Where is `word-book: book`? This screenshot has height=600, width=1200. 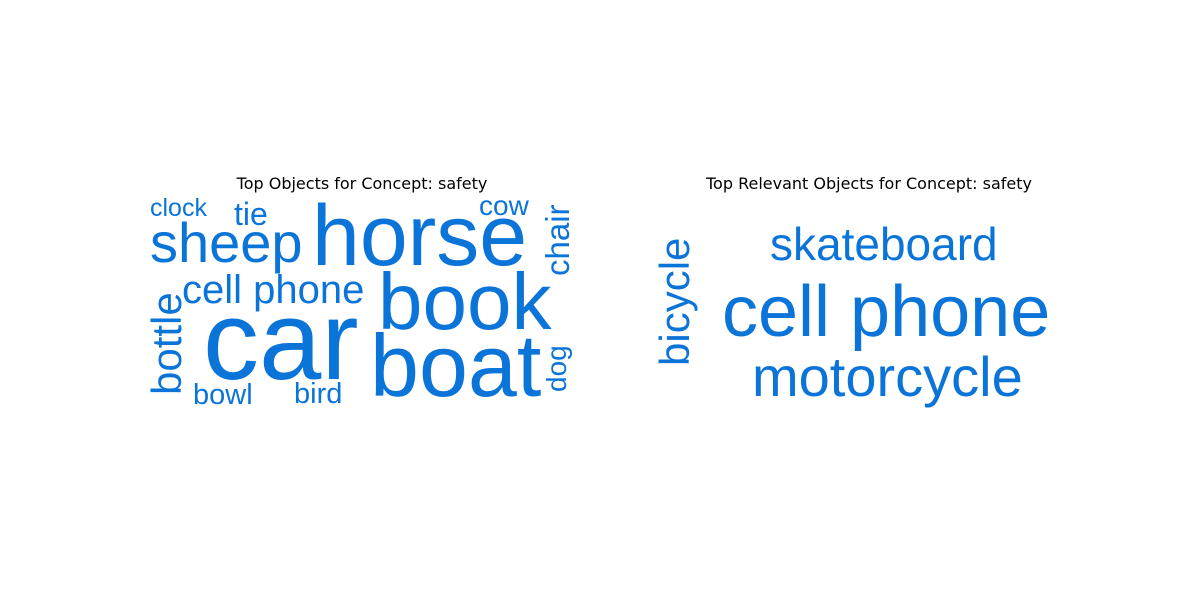 word-book: book is located at coordinates (465, 301).